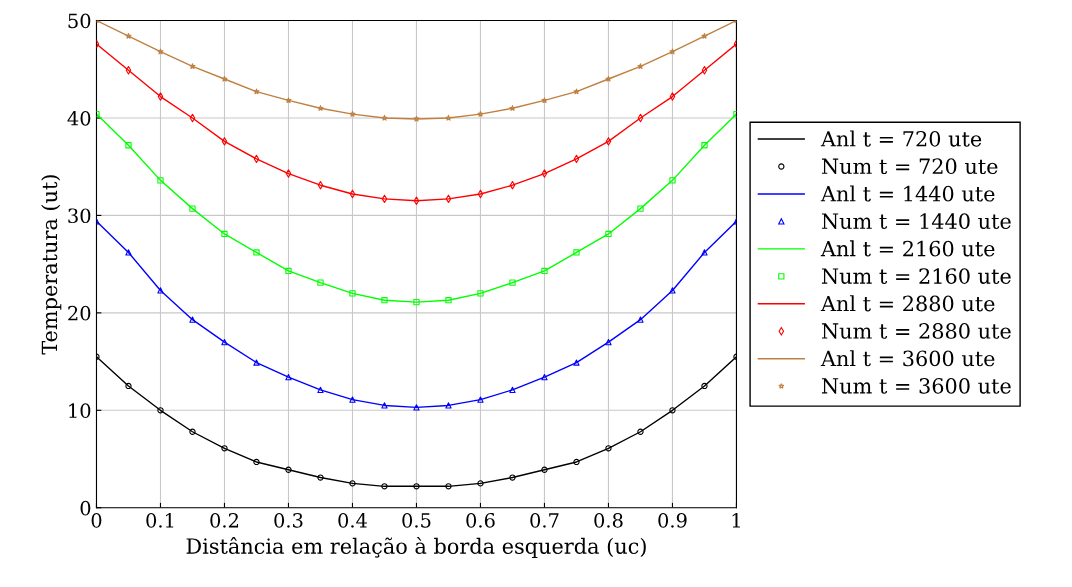 This screenshot has height=587, width=1072. Describe the element at coordinates (352, 520) in the screenshot. I see `x-tick-label: 0.4` at that location.